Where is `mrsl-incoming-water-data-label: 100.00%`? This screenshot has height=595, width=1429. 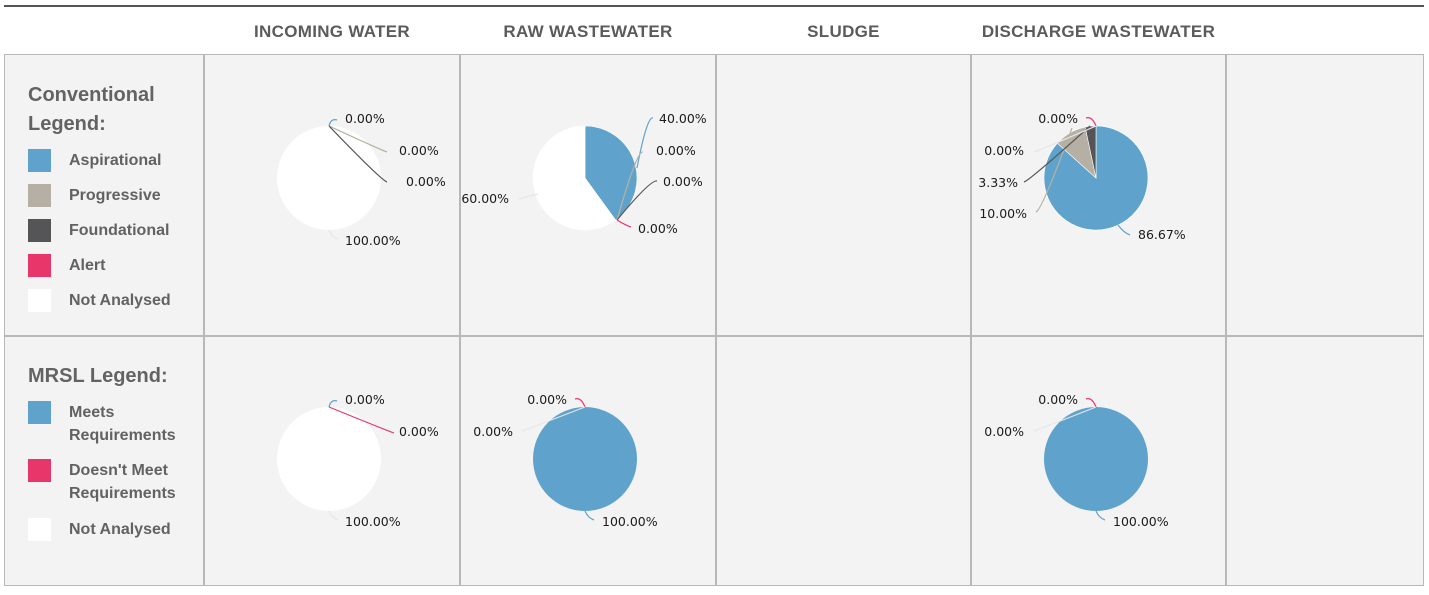
mrsl-incoming-water-data-label: 100.00% is located at coordinates (373, 521).